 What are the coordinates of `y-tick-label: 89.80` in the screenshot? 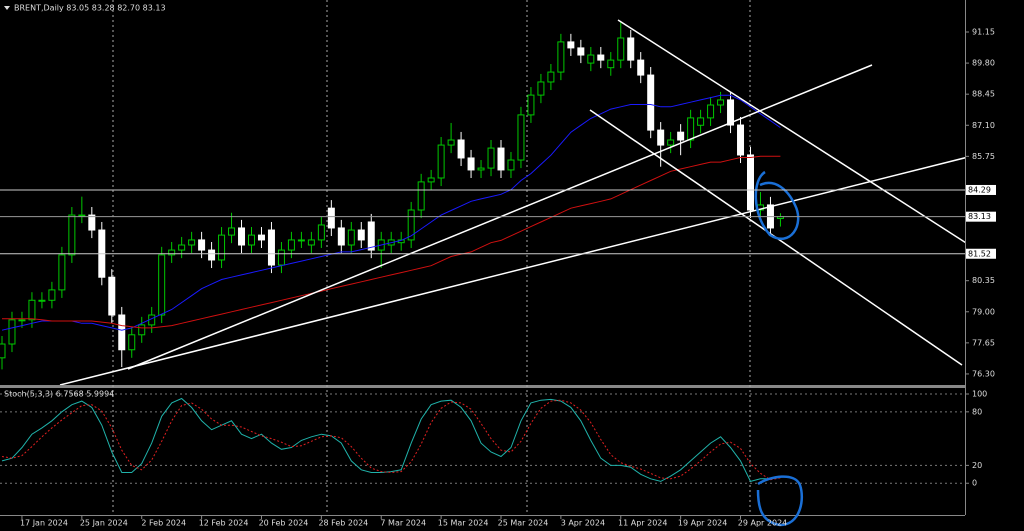 It's located at (983, 63).